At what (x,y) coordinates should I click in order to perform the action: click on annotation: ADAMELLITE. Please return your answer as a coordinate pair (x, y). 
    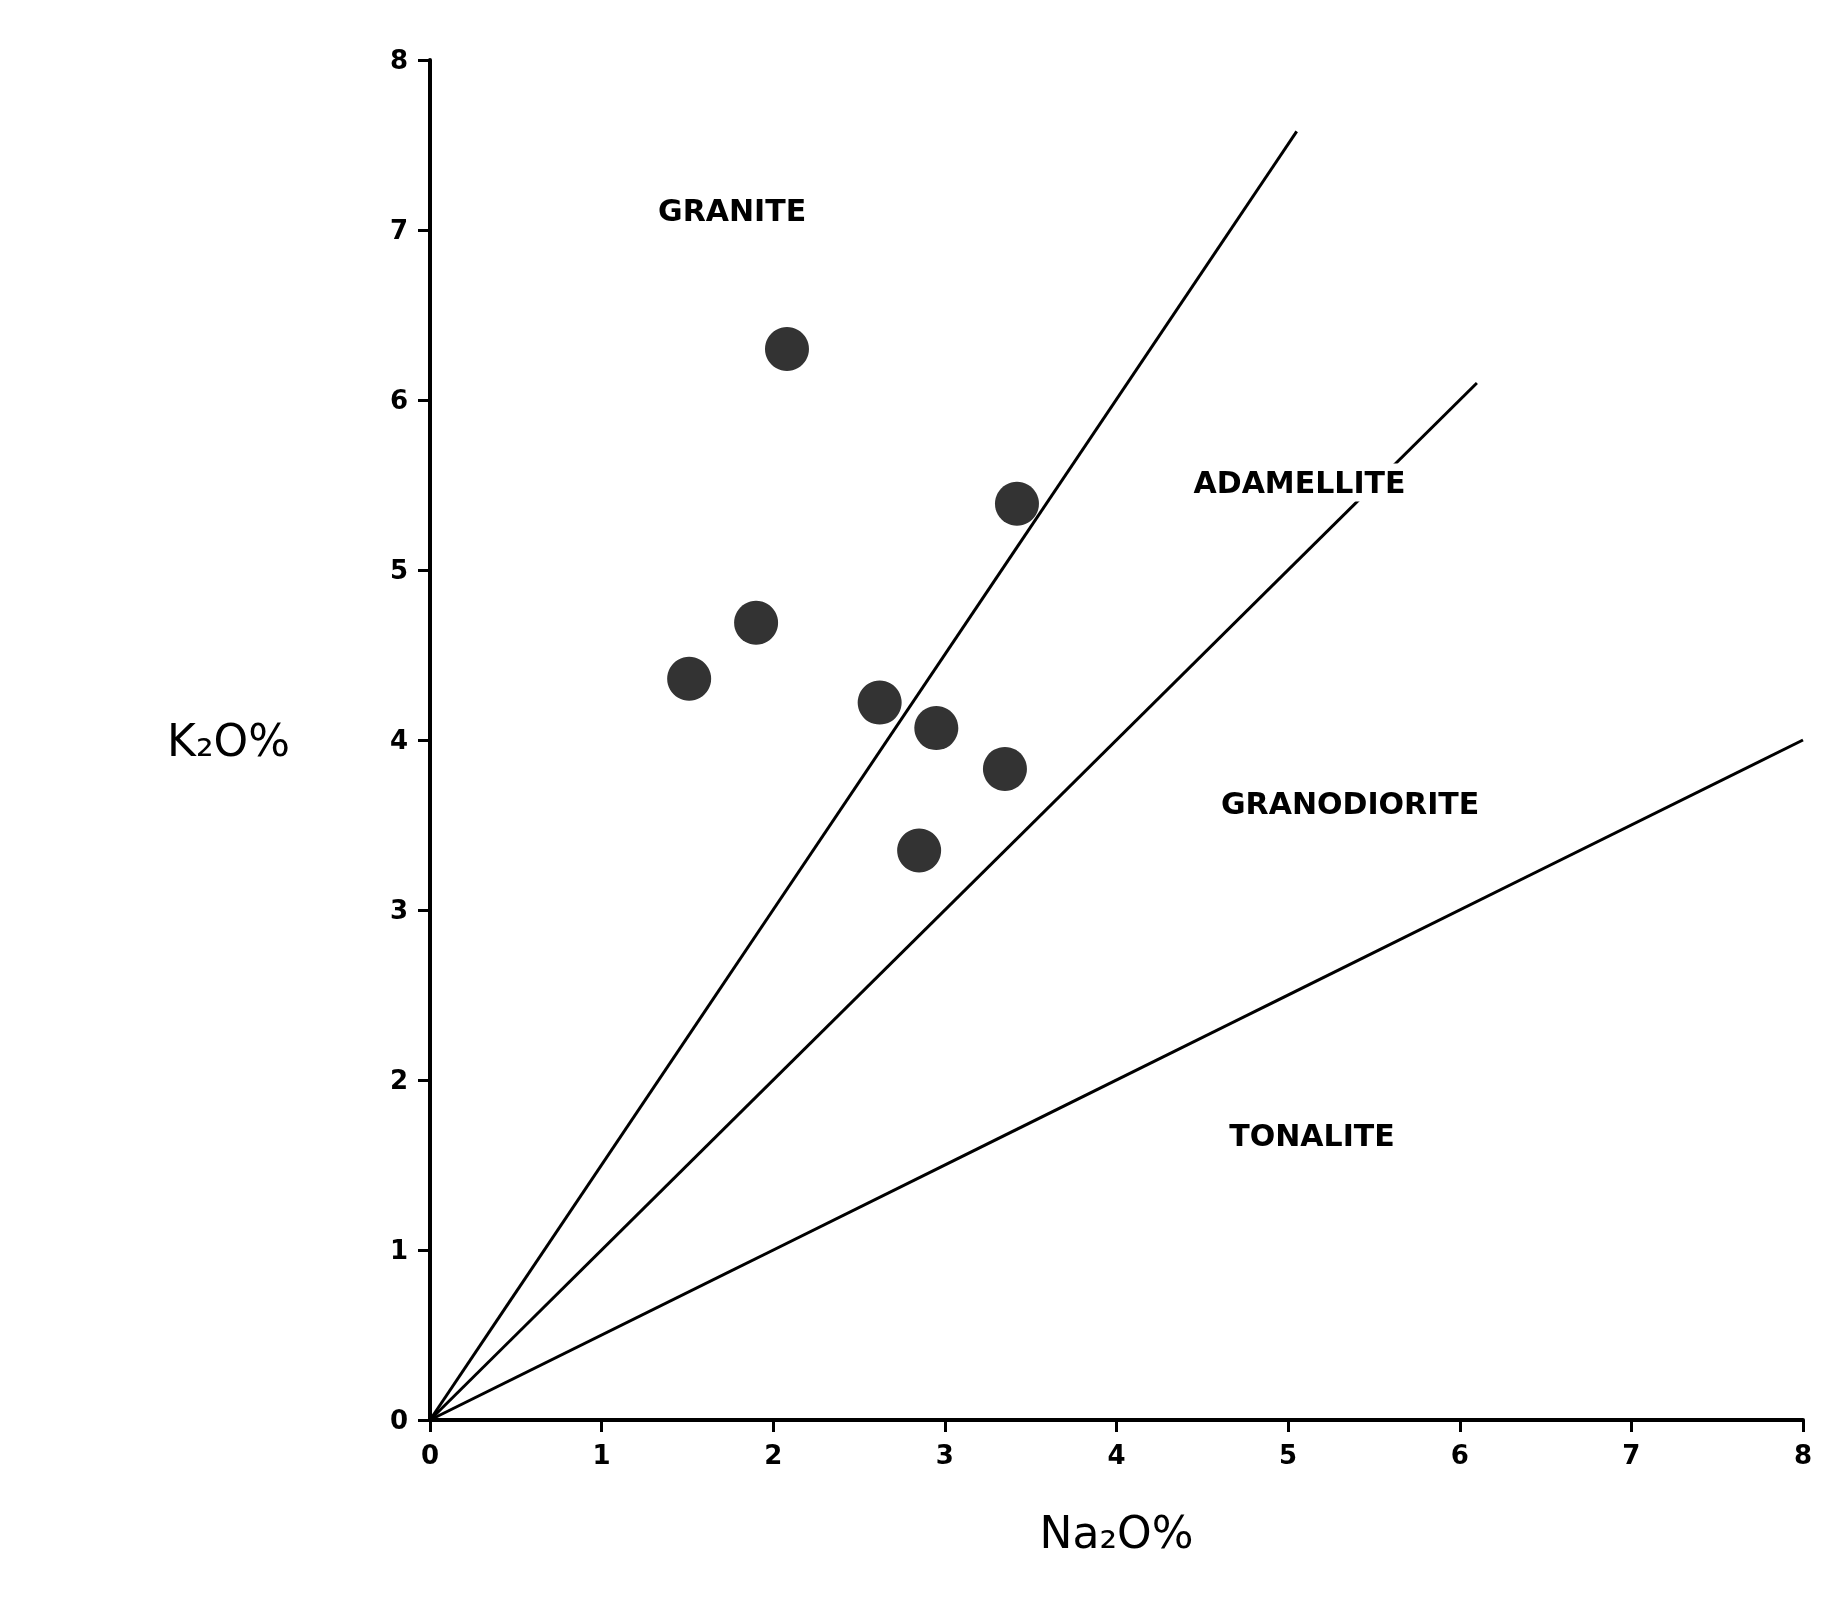
    Looking at the image, I should click on (1299, 483).